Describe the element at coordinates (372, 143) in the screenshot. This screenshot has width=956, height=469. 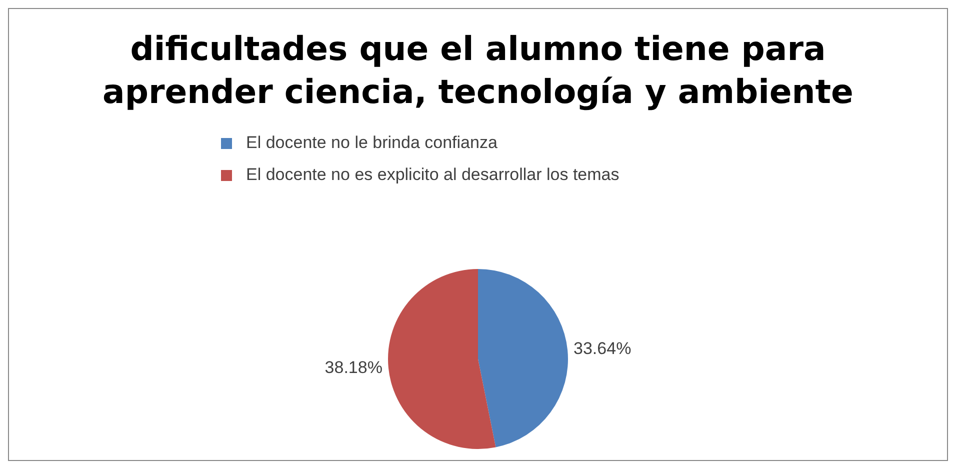
I see `legend-label: El docente no le brinda confianza` at that location.